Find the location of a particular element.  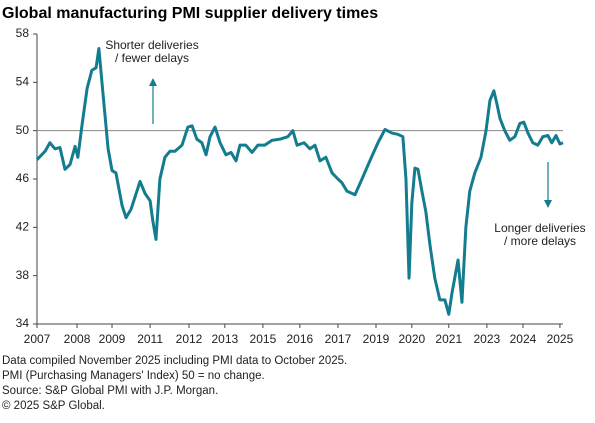

x-tick-label: 2016 is located at coordinates (300, 339).